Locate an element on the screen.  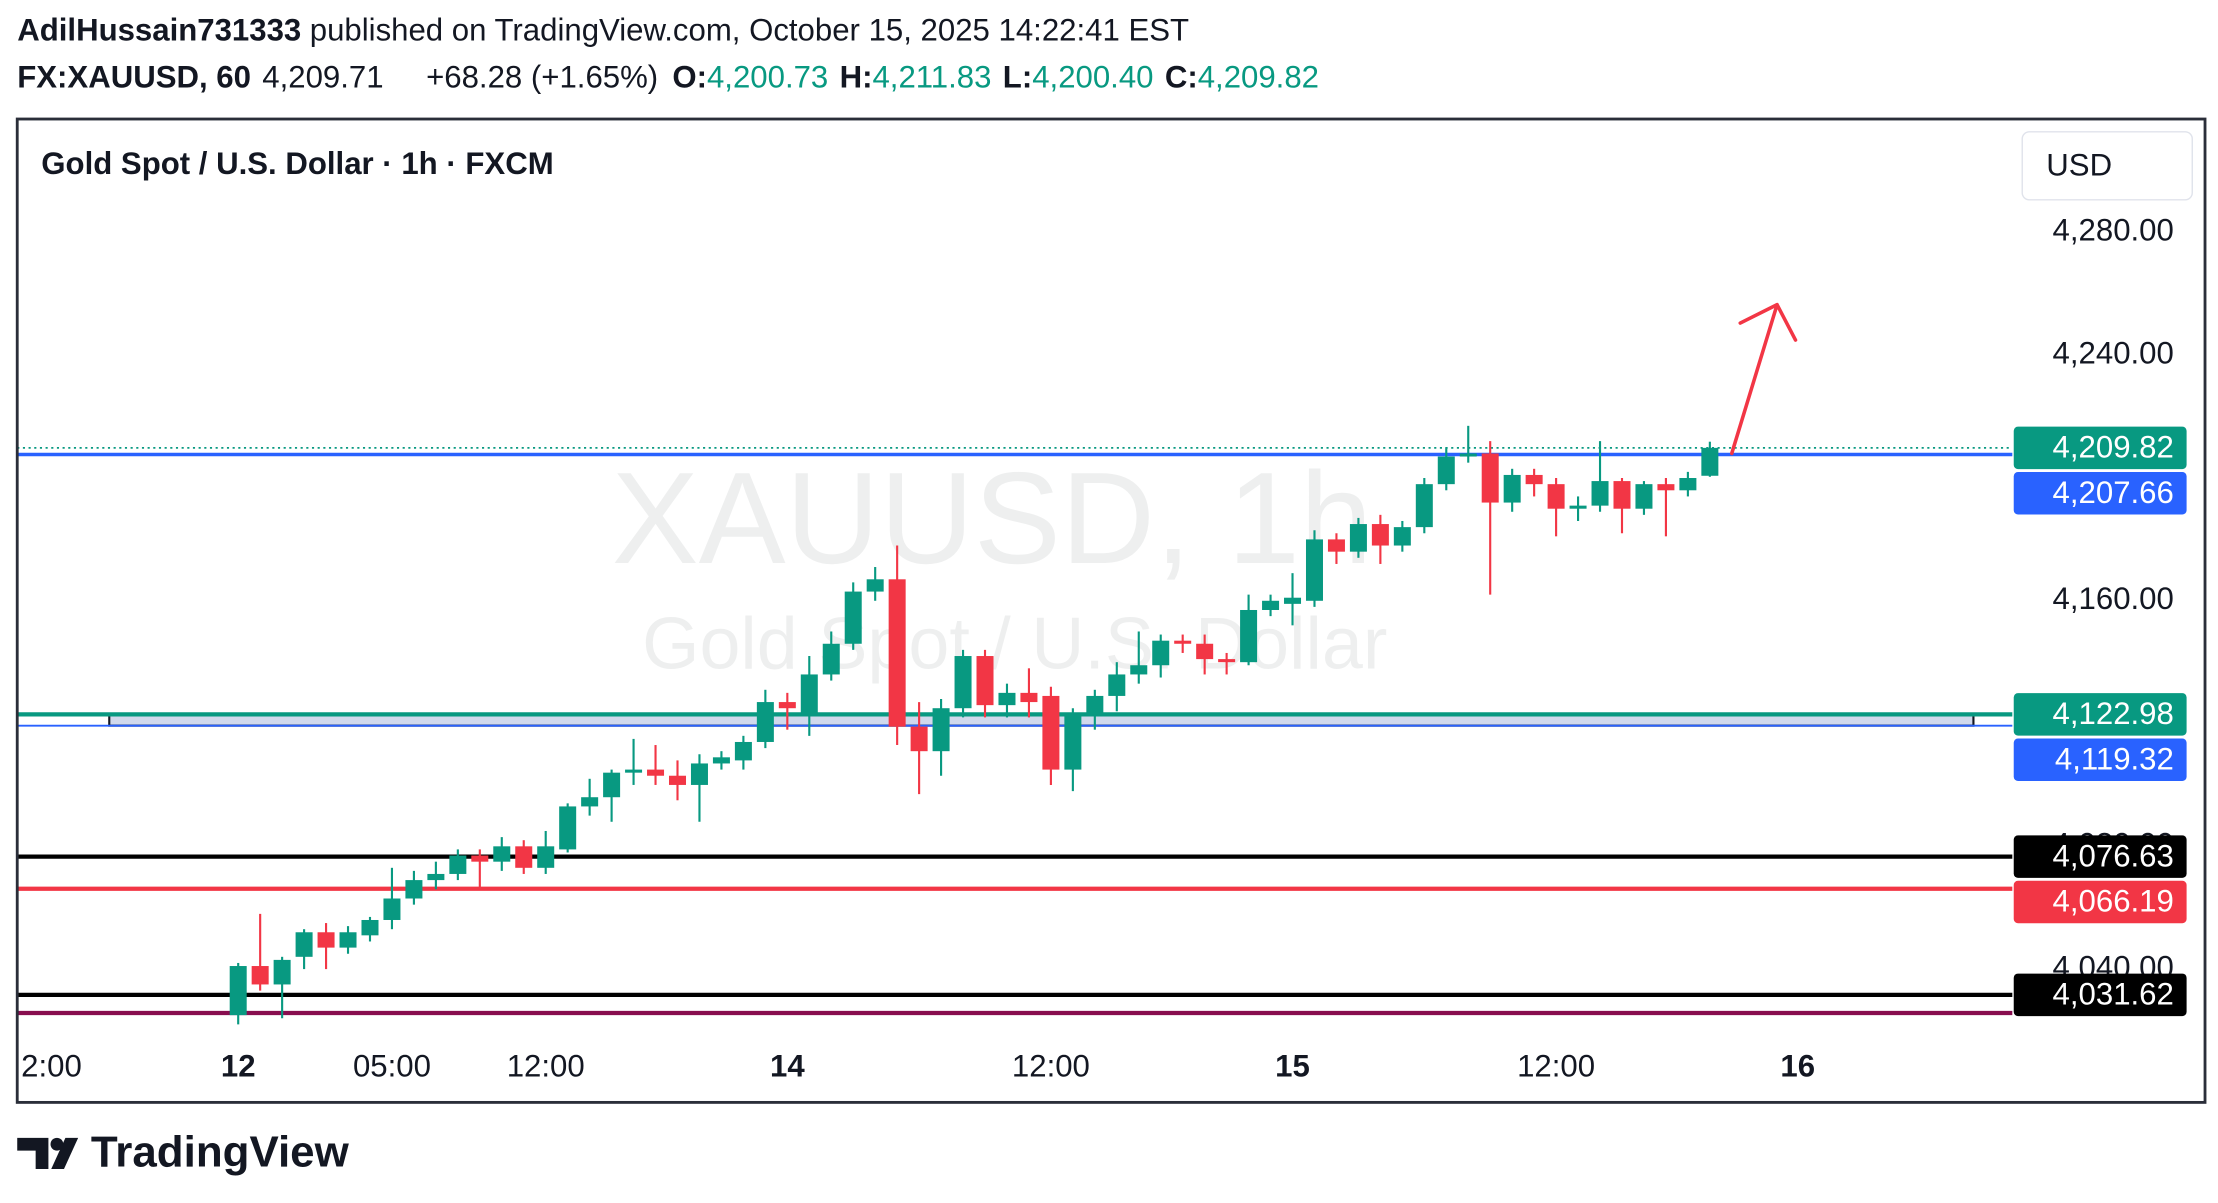
x-tick-label: 14 is located at coordinates (787, 1066).